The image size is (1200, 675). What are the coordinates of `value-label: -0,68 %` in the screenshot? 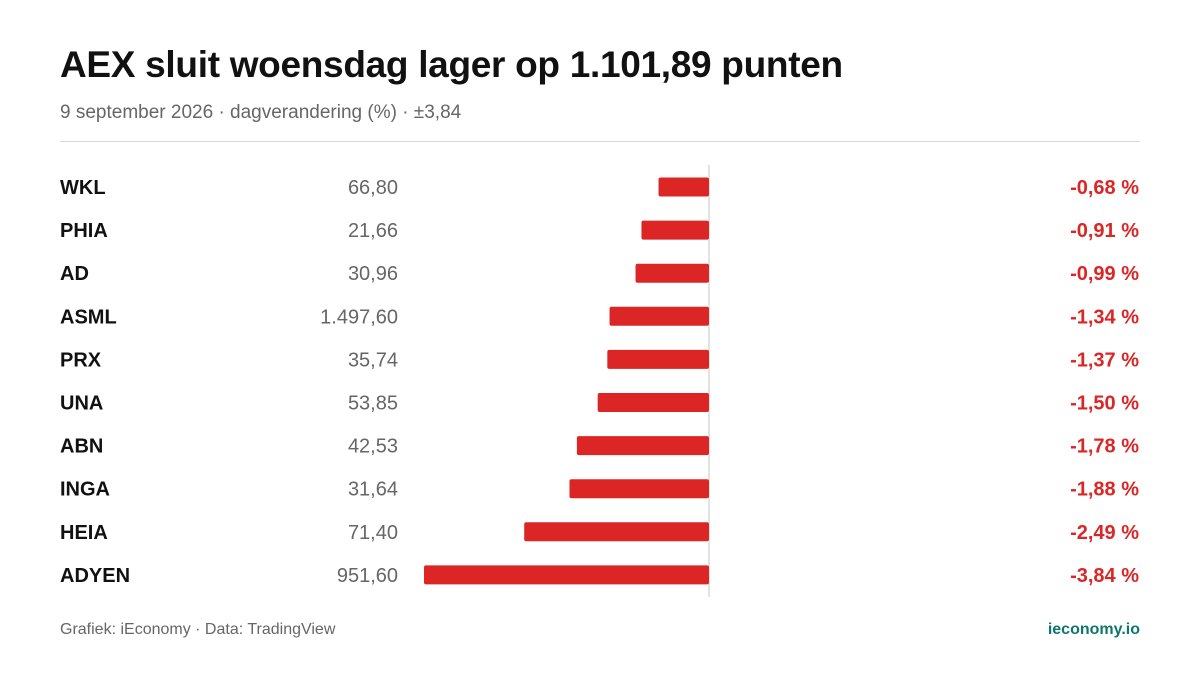 It's located at (1104, 188).